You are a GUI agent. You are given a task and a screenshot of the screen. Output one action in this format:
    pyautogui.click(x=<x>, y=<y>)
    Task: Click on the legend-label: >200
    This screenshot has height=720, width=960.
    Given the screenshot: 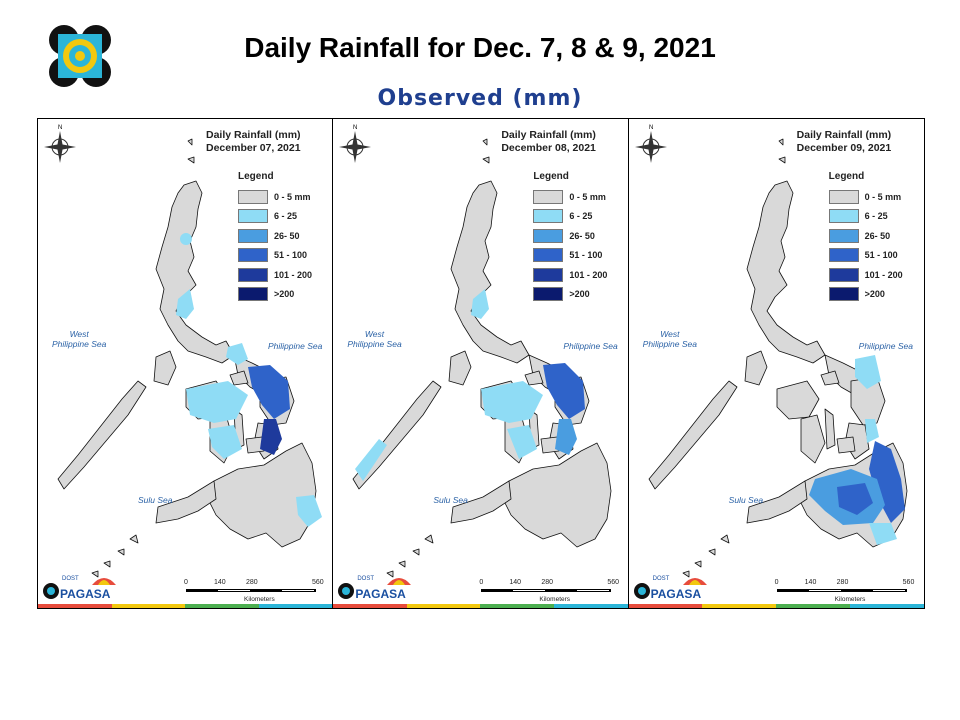 What is the action you would take?
    pyautogui.click(x=284, y=294)
    